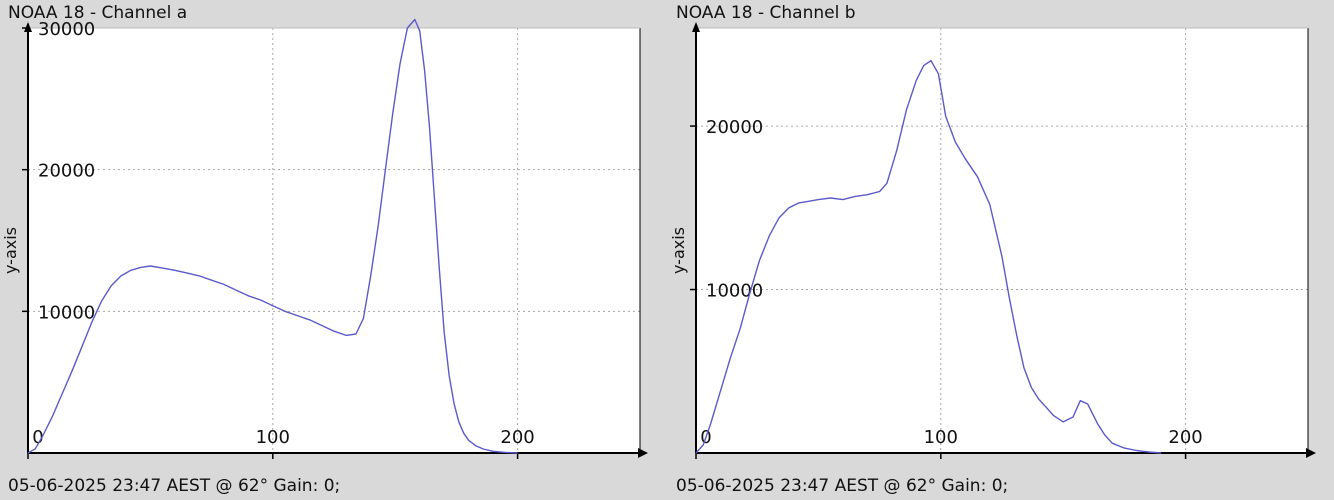 The width and height of the screenshot is (1334, 500). What do you see at coordinates (98, 13) in the screenshot?
I see `chart-title: NOAA 18 - Channel a` at bounding box center [98, 13].